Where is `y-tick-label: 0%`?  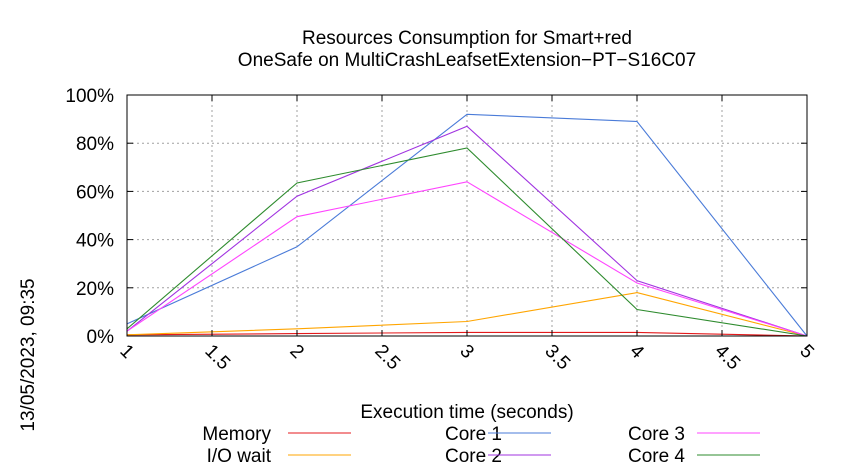 y-tick-label: 0% is located at coordinates (101, 337).